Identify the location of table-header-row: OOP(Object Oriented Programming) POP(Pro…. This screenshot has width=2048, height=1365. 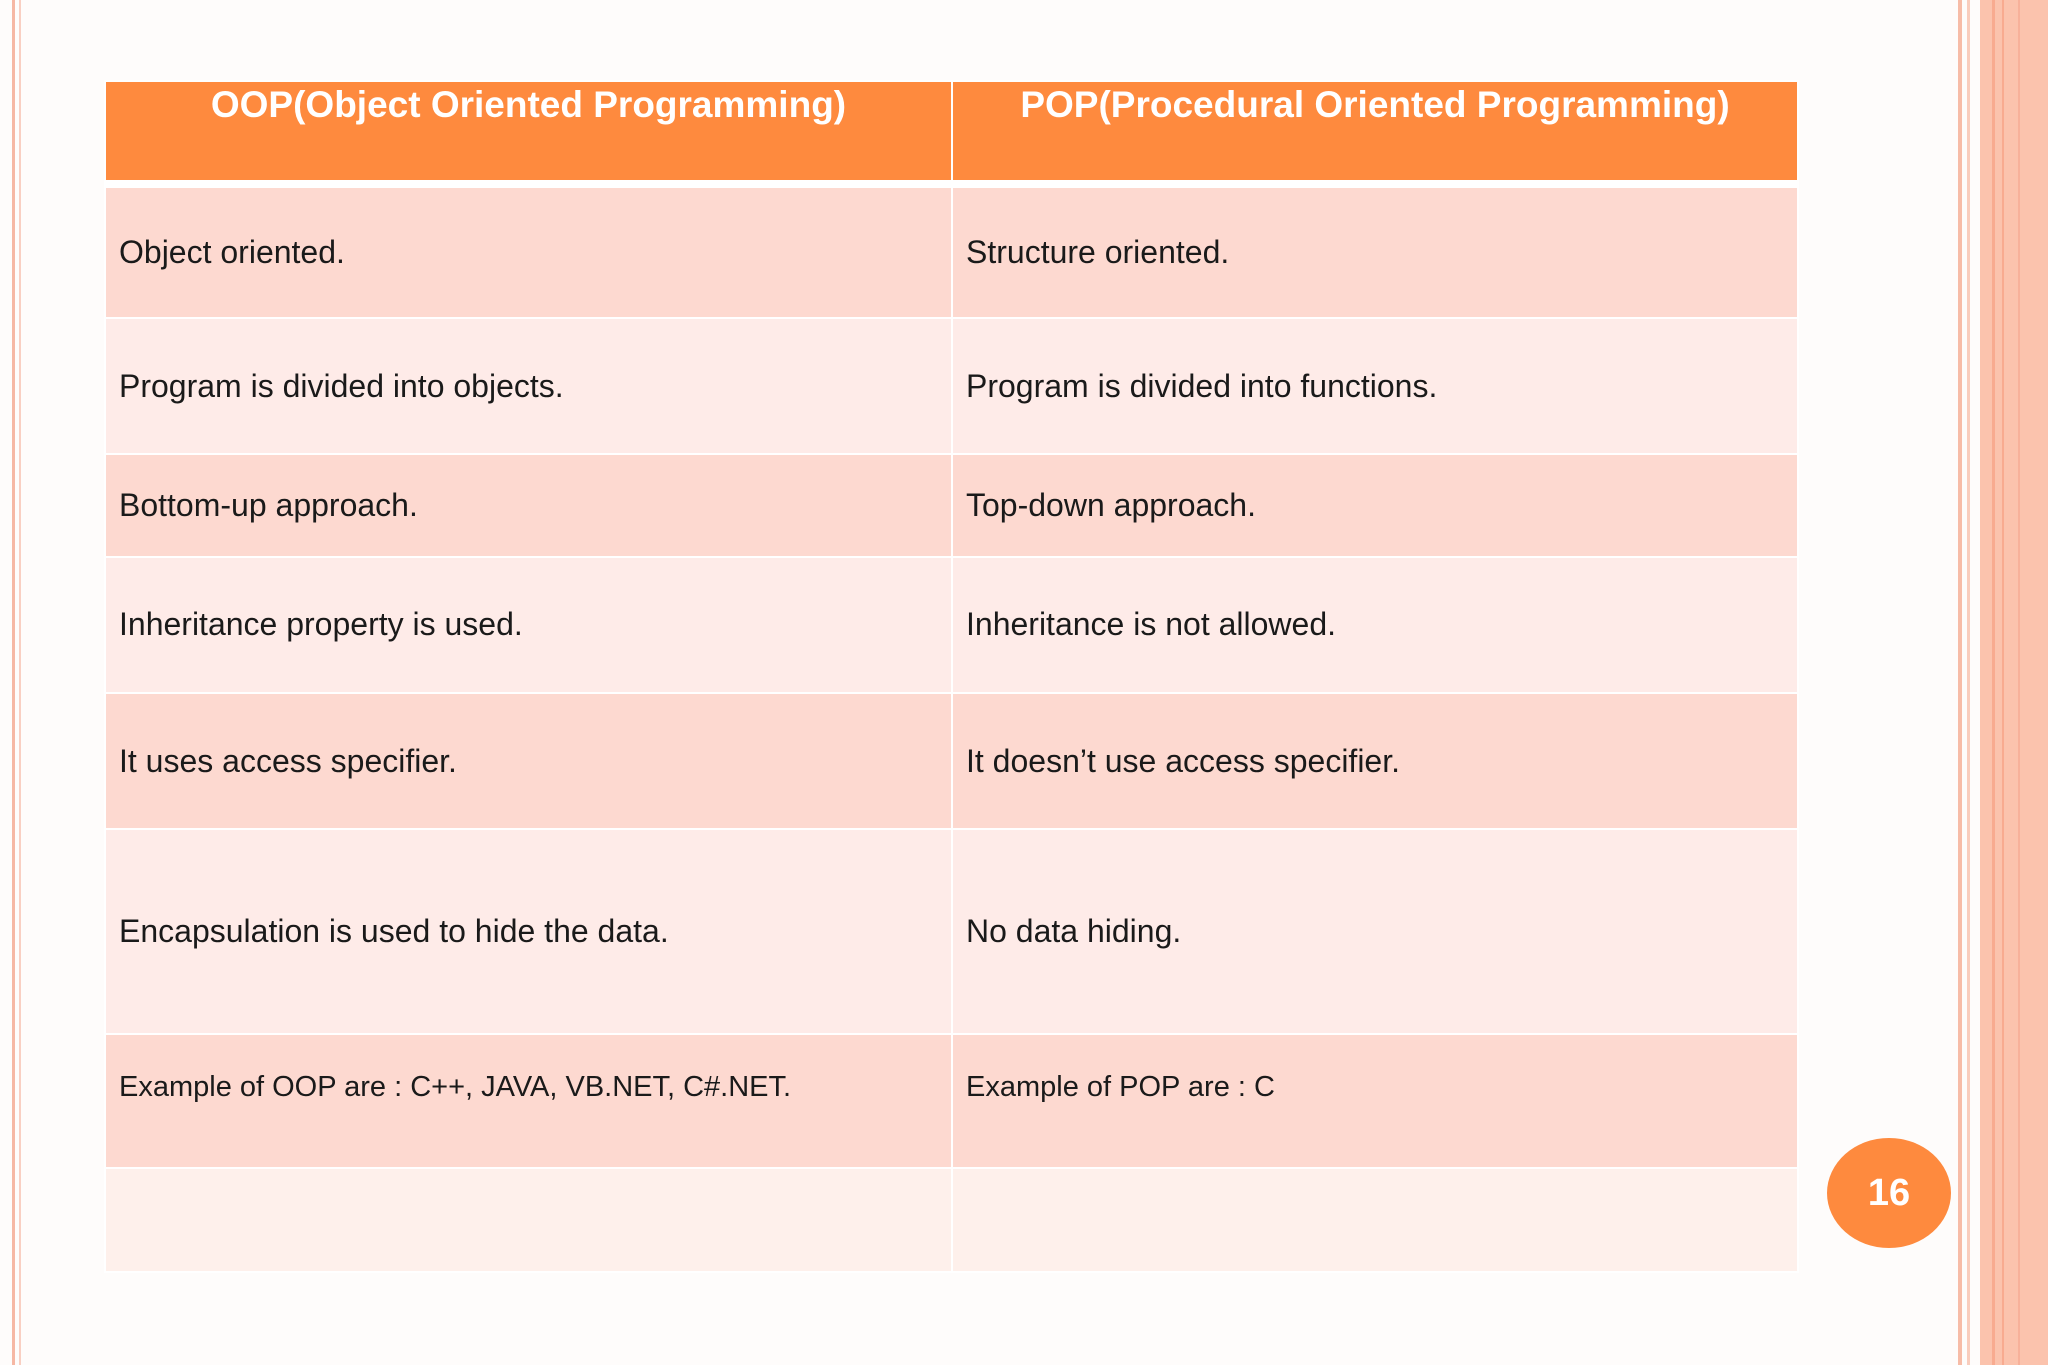
(951, 134).